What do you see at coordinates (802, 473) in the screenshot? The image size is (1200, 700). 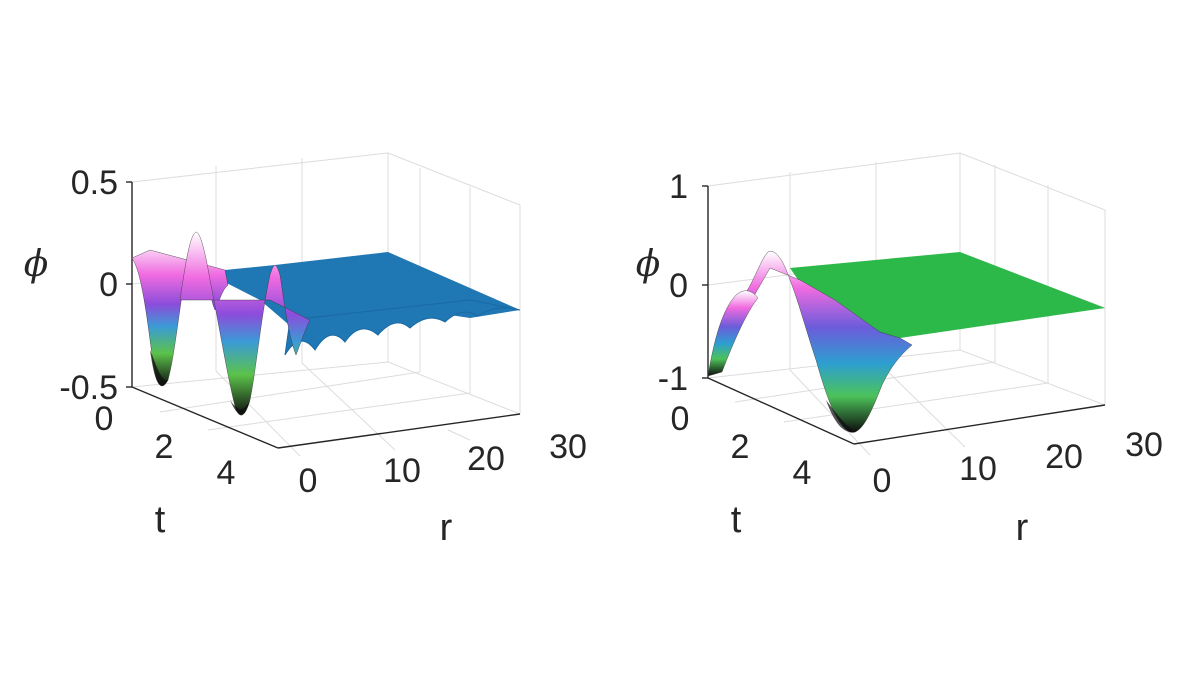 I see `right-t-tick-4: 4` at bounding box center [802, 473].